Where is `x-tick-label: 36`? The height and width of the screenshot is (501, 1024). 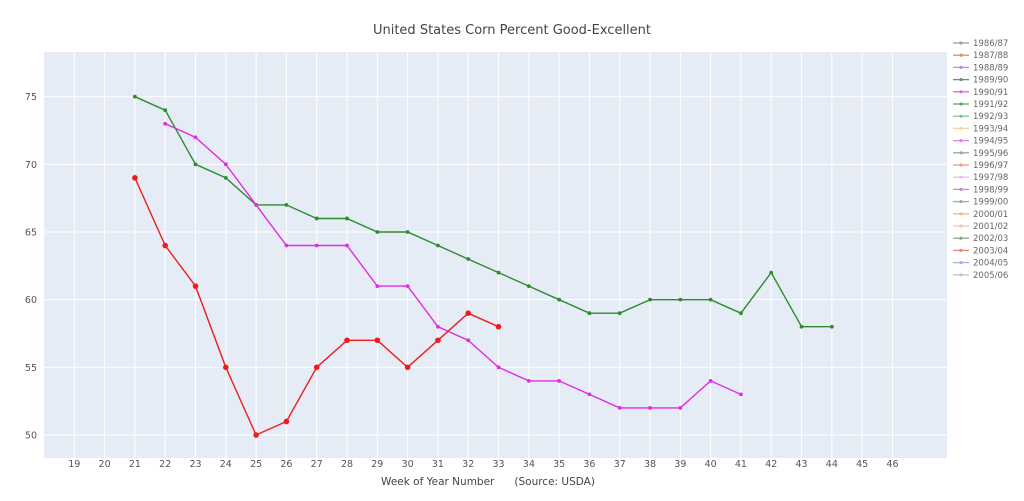 x-tick-label: 36 is located at coordinates (589, 464).